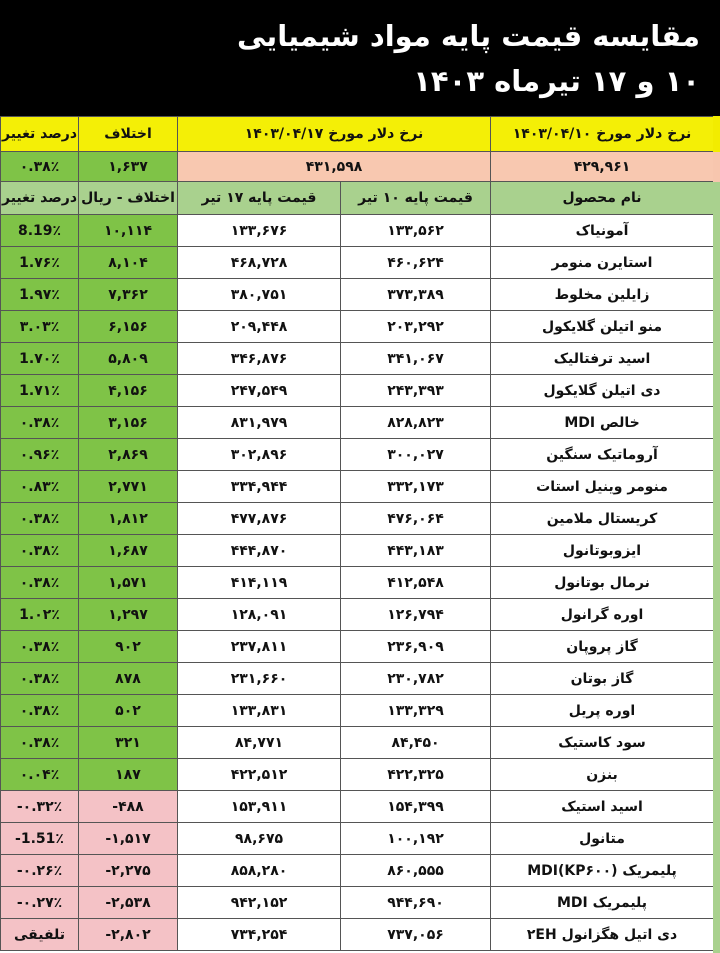 The height and width of the screenshot is (953, 720). What do you see at coordinates (259, 838) in the screenshot?
I see `price-17-tir: ۹۸,۶۷۵` at bounding box center [259, 838].